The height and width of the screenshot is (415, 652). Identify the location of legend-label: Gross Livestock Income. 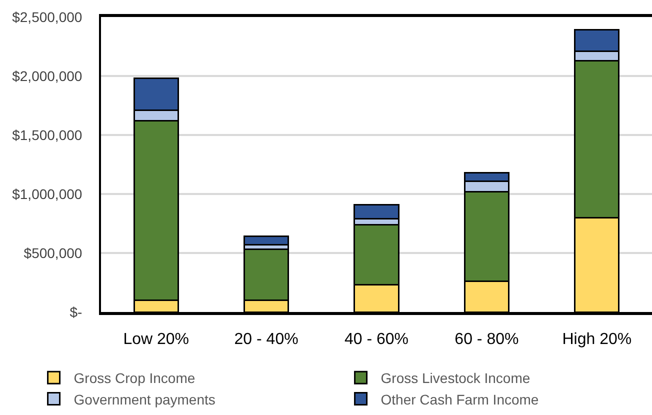
(455, 378).